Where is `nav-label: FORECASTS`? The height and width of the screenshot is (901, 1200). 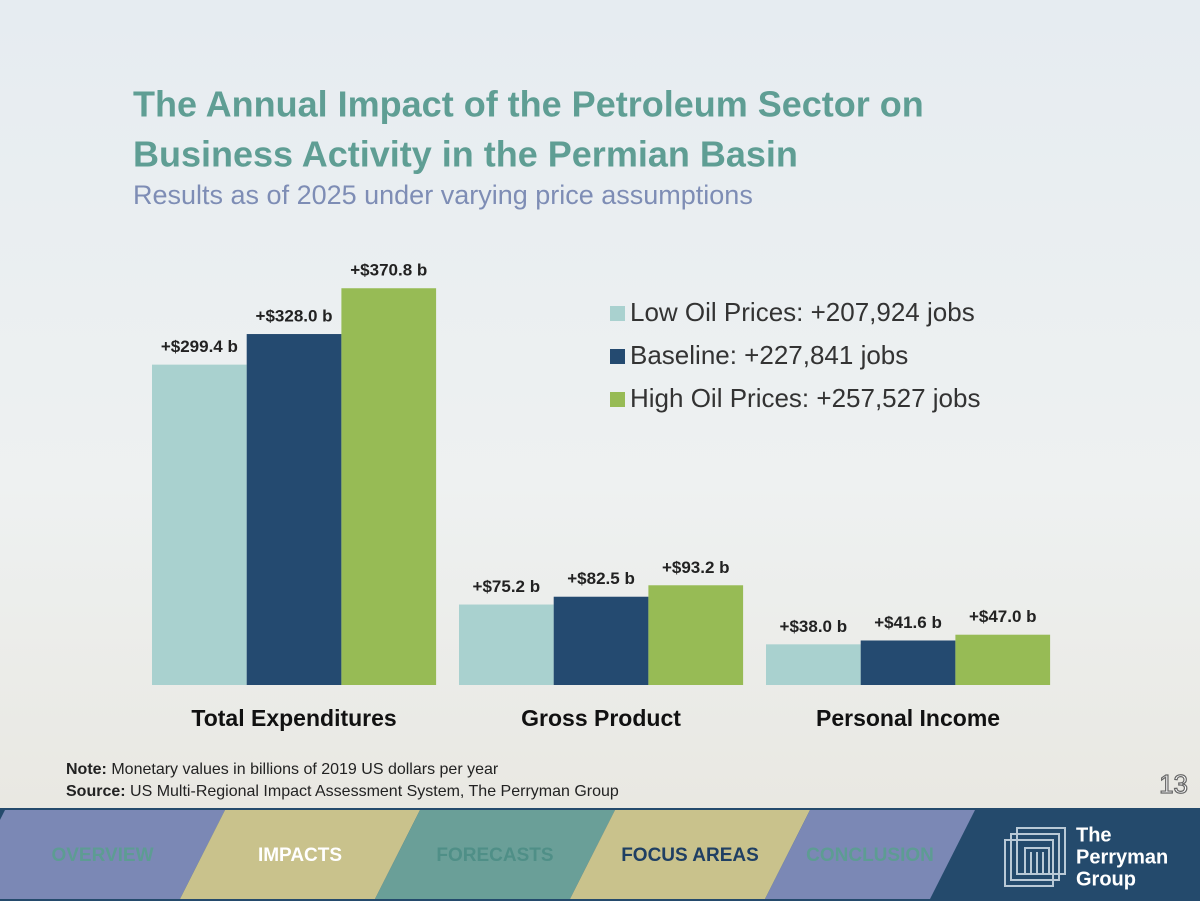 nav-label: FORECASTS is located at coordinates (494, 855).